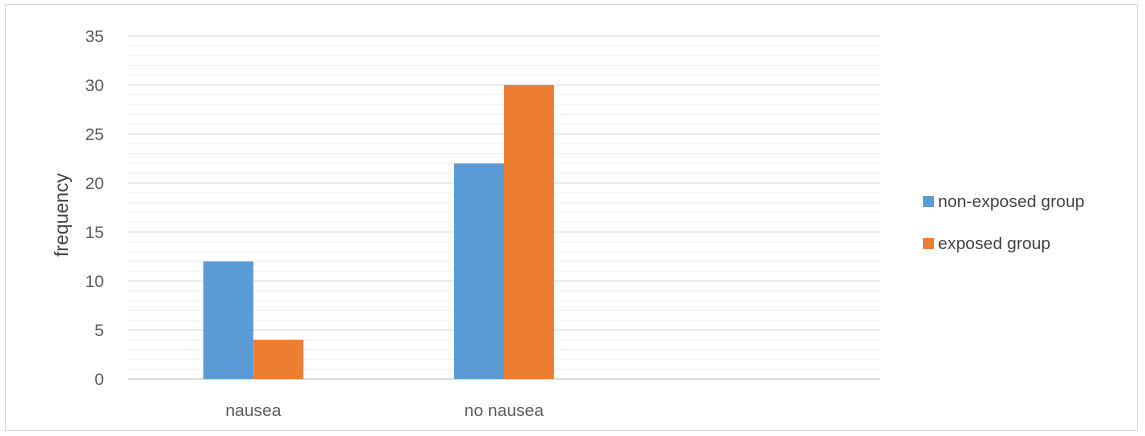 The width and height of the screenshot is (1145, 436). What do you see at coordinates (99, 379) in the screenshot?
I see `y-tick-label: 0` at bounding box center [99, 379].